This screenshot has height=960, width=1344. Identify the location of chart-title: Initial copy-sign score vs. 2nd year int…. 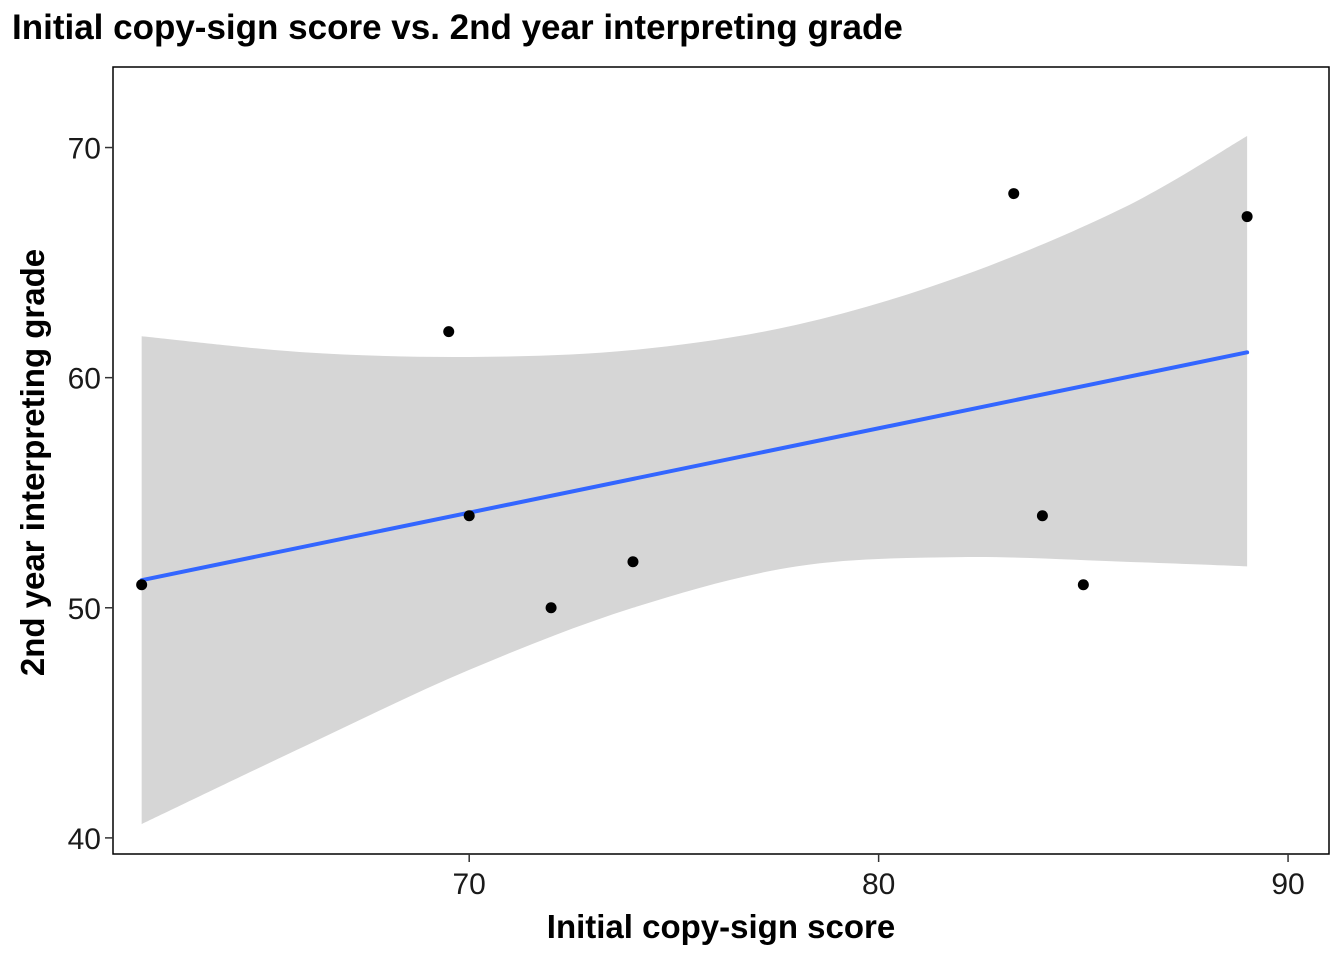
(457, 27).